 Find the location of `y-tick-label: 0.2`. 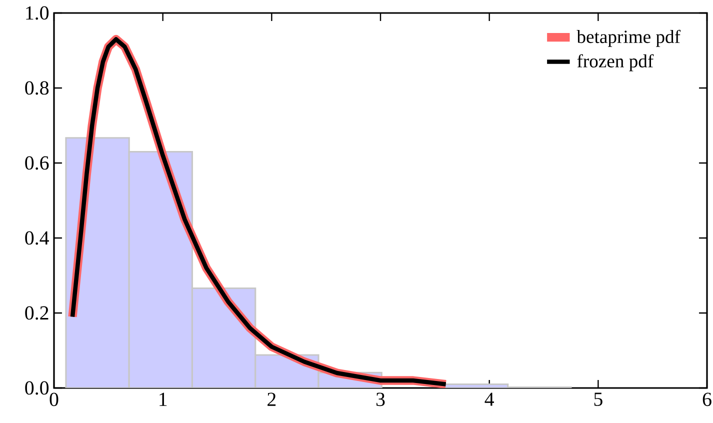

y-tick-label: 0.2 is located at coordinates (36, 313).